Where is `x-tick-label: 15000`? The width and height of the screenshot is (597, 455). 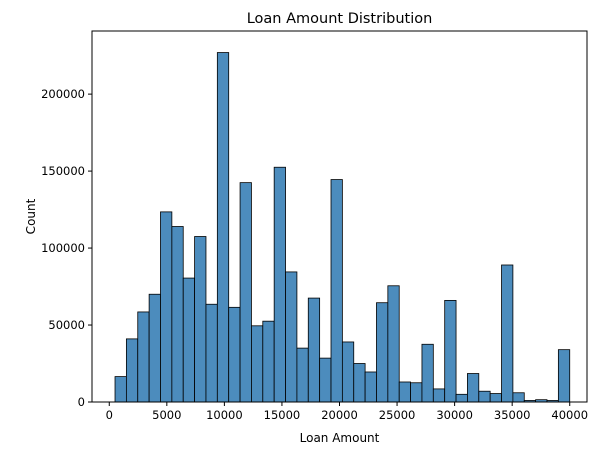
x-tick-label: 15000 is located at coordinates (282, 415).